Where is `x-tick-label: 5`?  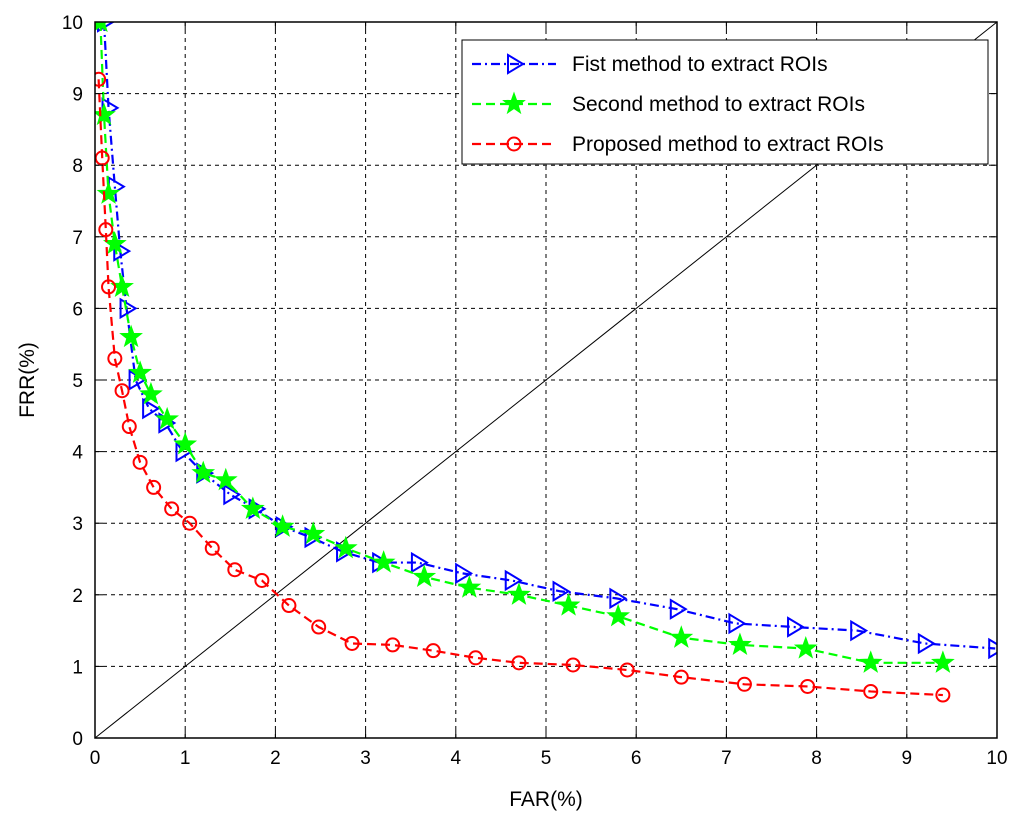 x-tick-label: 5 is located at coordinates (546, 758).